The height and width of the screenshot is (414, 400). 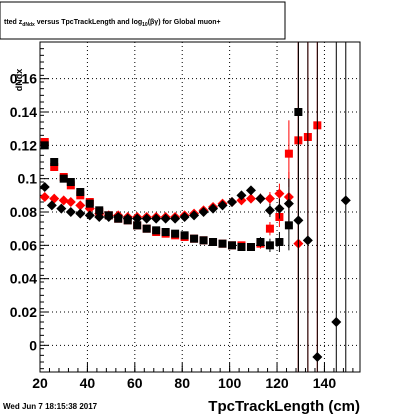 I want to click on y-tick-label: 0.14, so click(x=23, y=112).